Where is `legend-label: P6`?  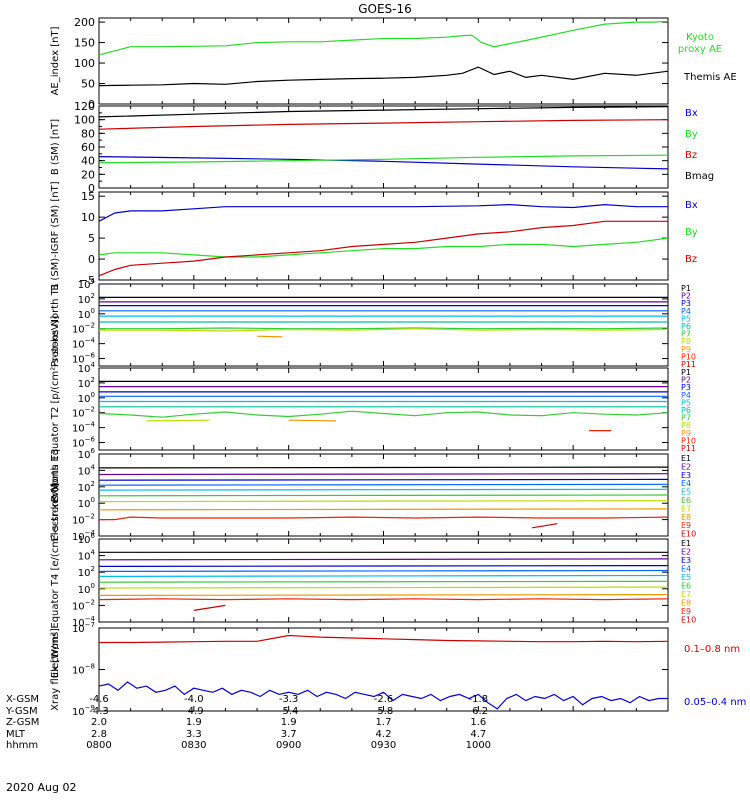
legend-label: P6 is located at coordinates (686, 326).